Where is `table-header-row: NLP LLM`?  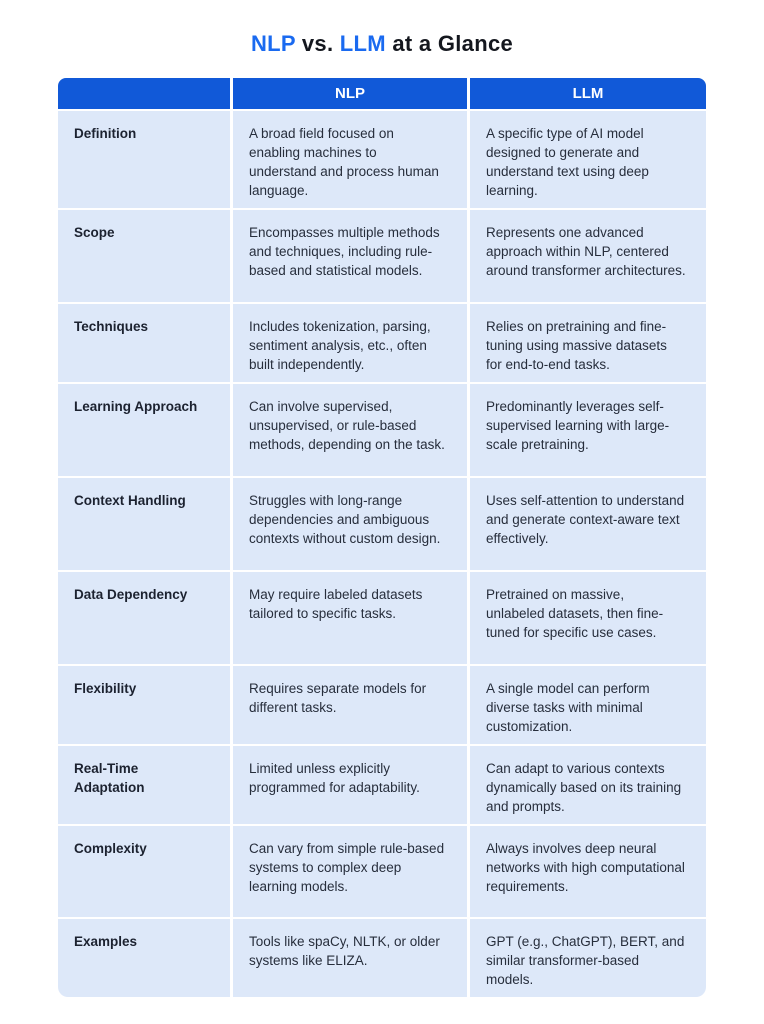 table-header-row: NLP LLM is located at coordinates (382, 93).